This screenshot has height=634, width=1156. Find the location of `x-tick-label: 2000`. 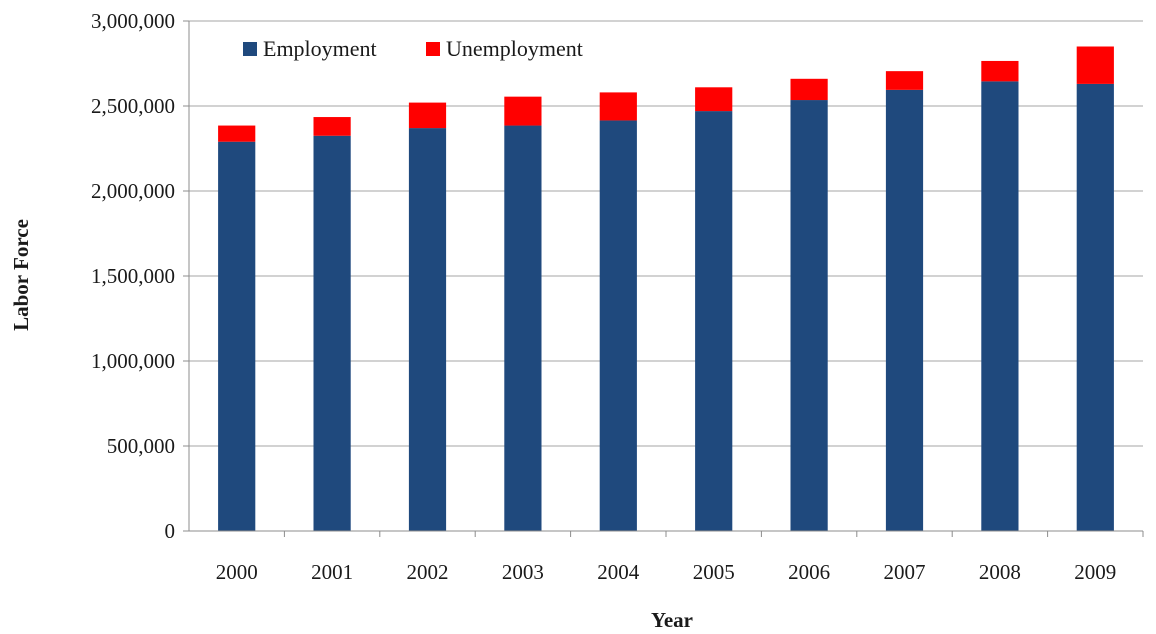

x-tick-label: 2000 is located at coordinates (237, 572).